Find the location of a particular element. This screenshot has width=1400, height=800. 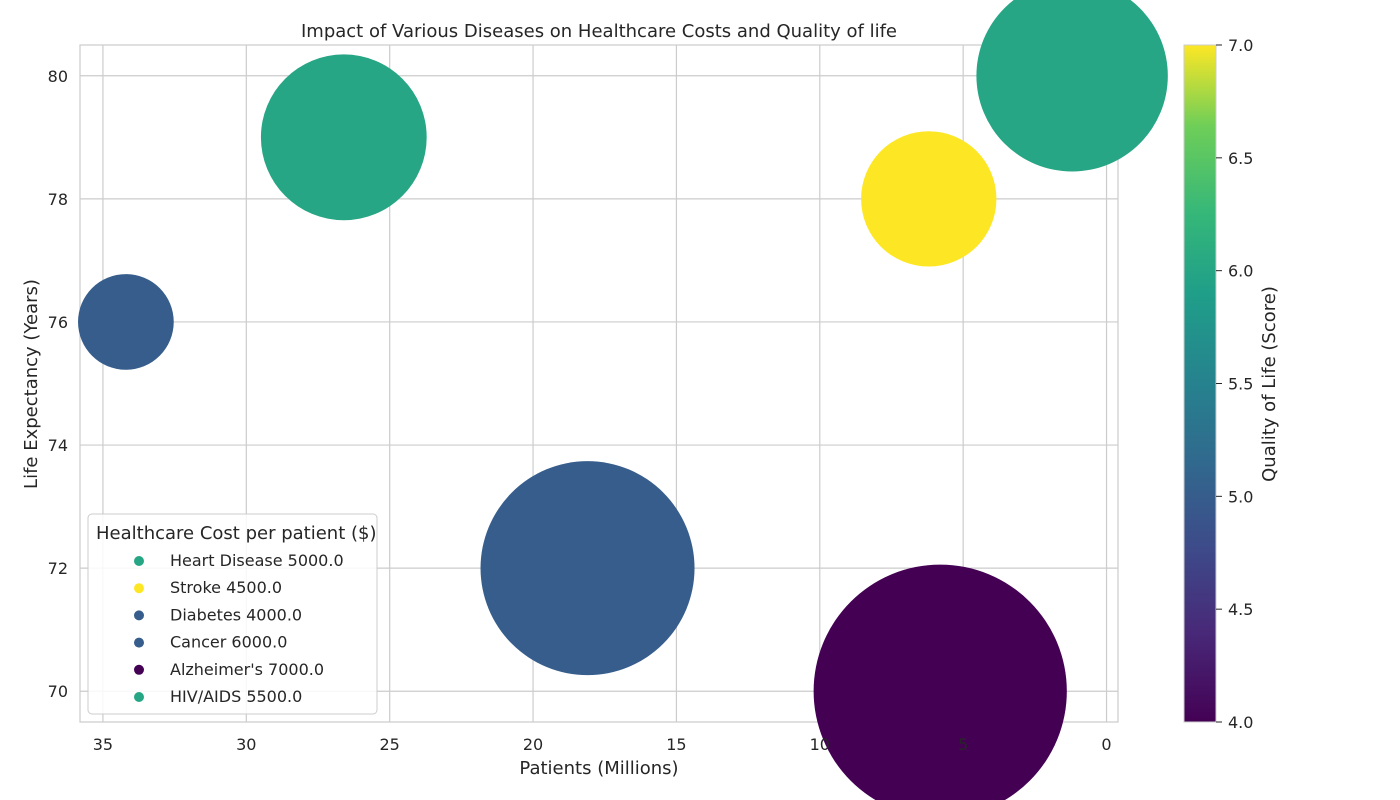

legend-label: Stroke 4500.0 is located at coordinates (226, 587).